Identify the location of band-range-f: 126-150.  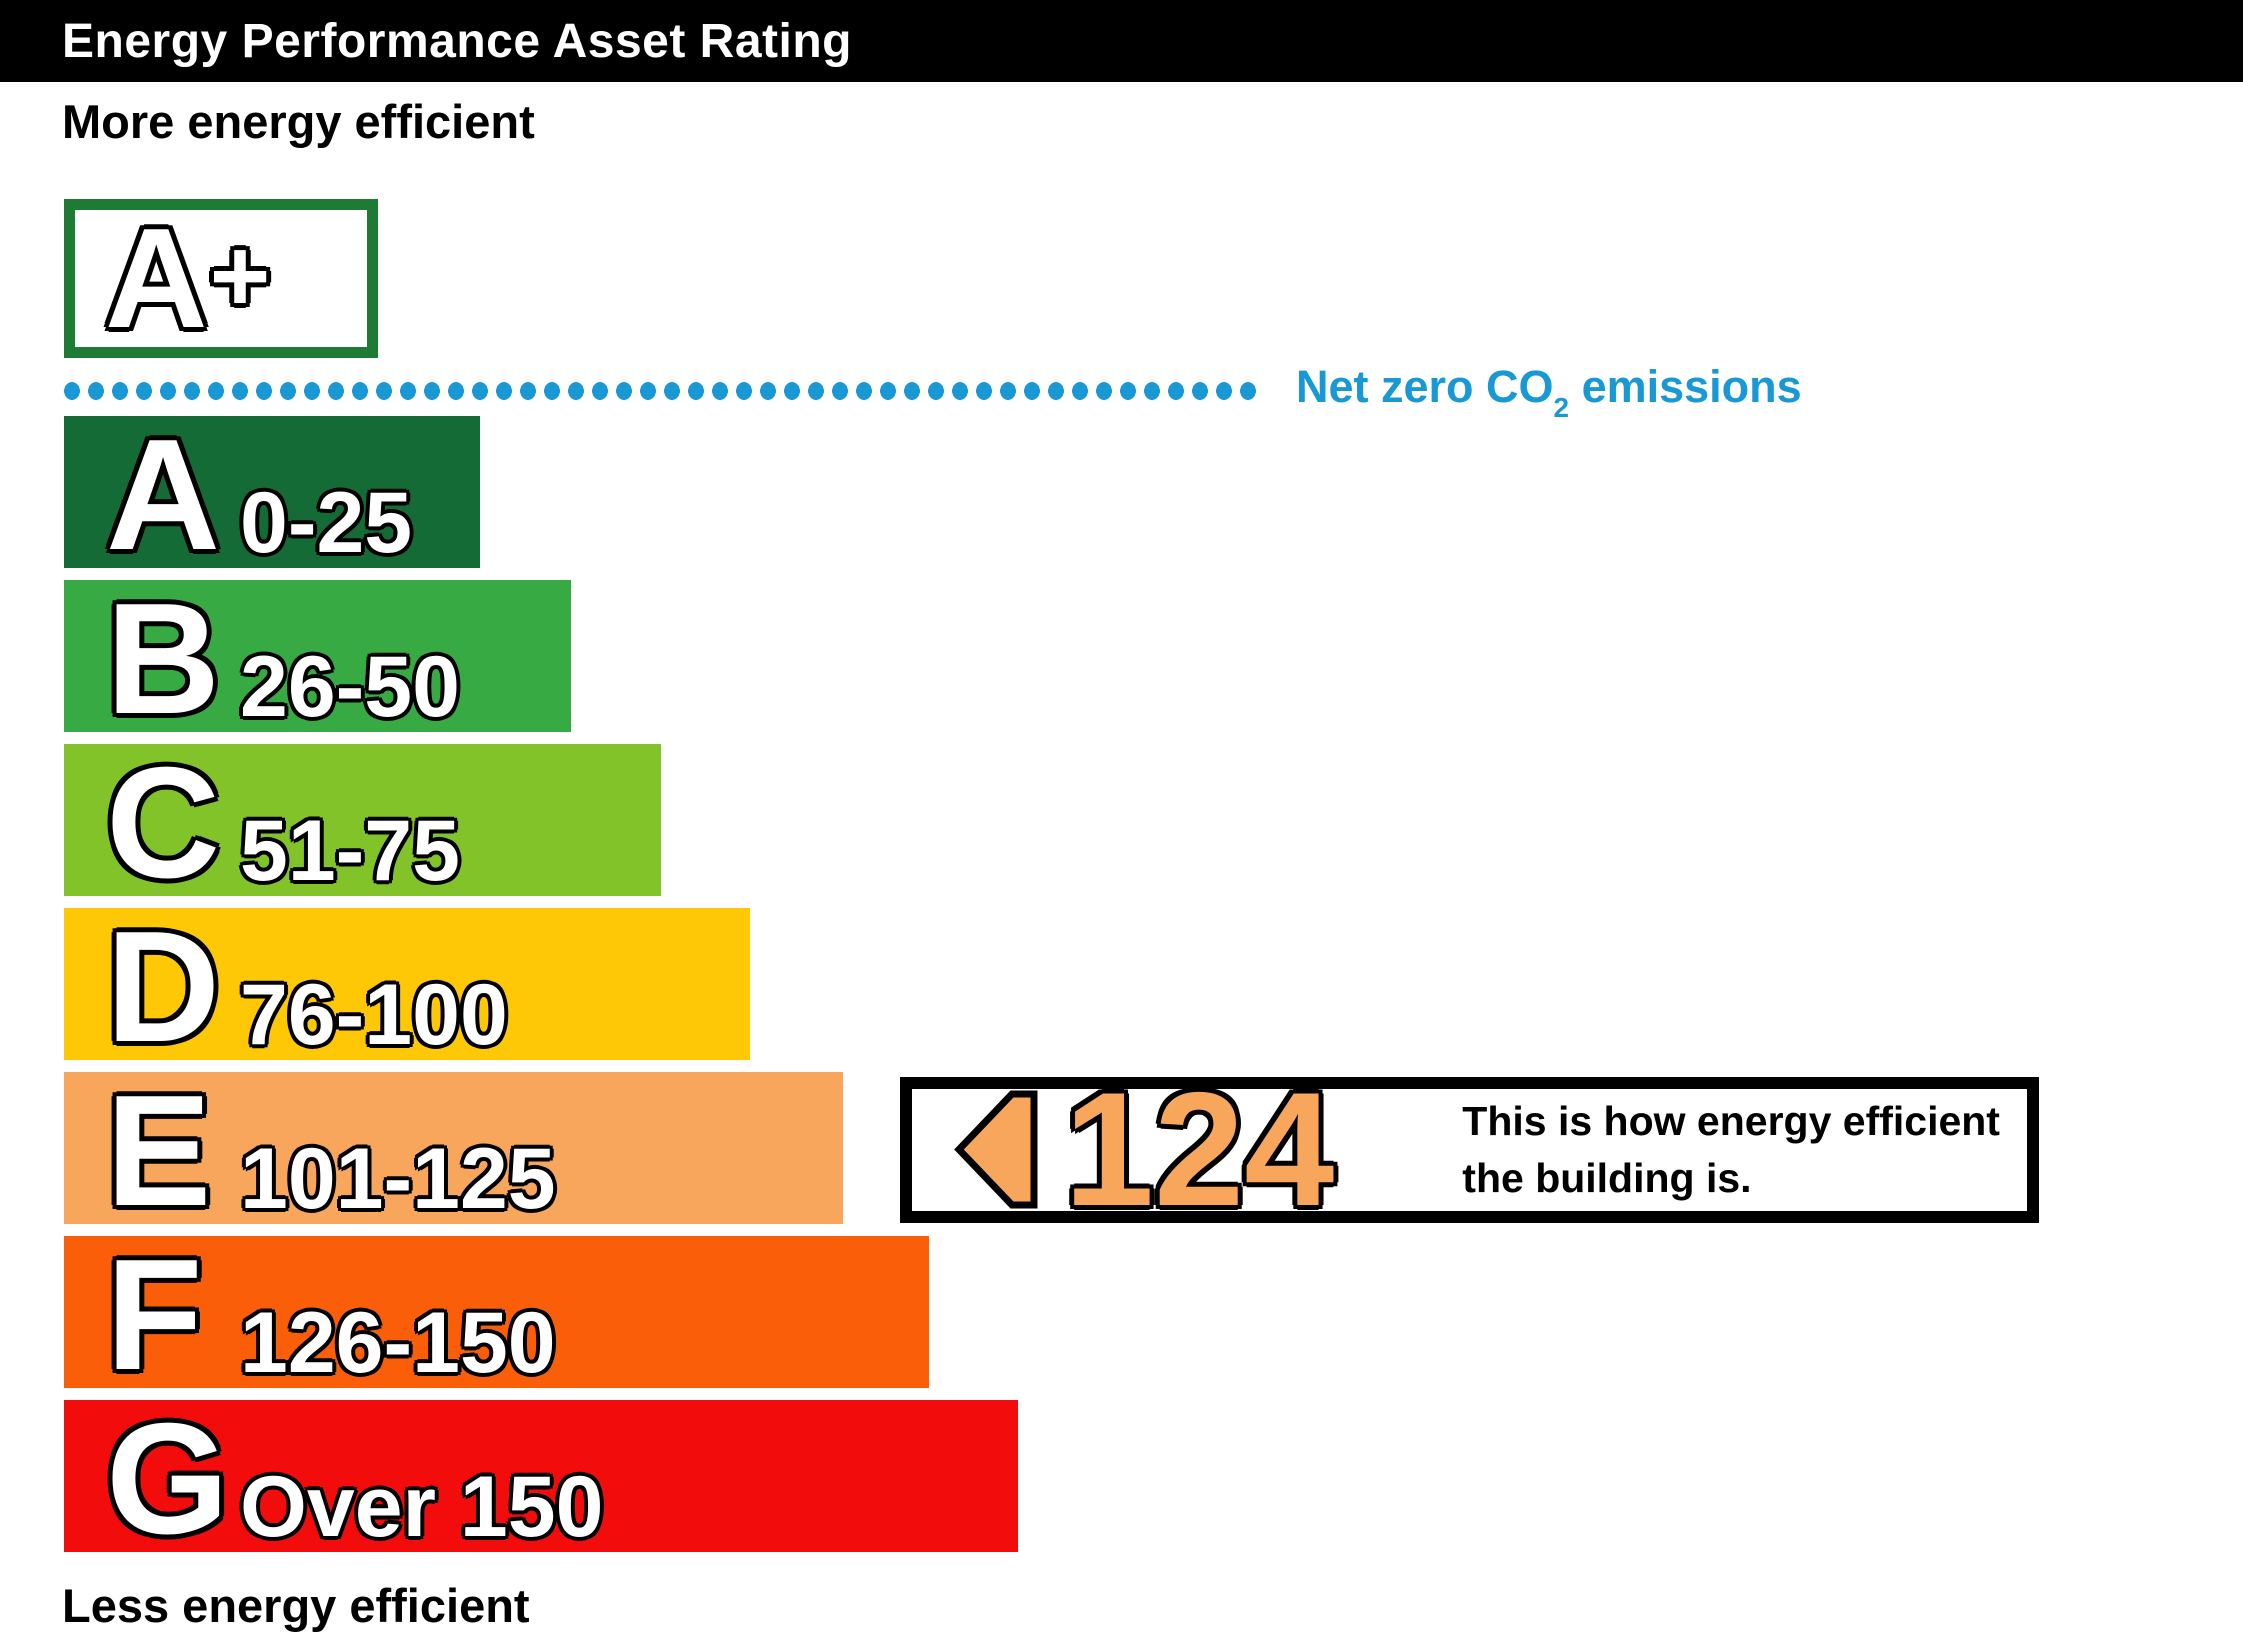
(398, 1343).